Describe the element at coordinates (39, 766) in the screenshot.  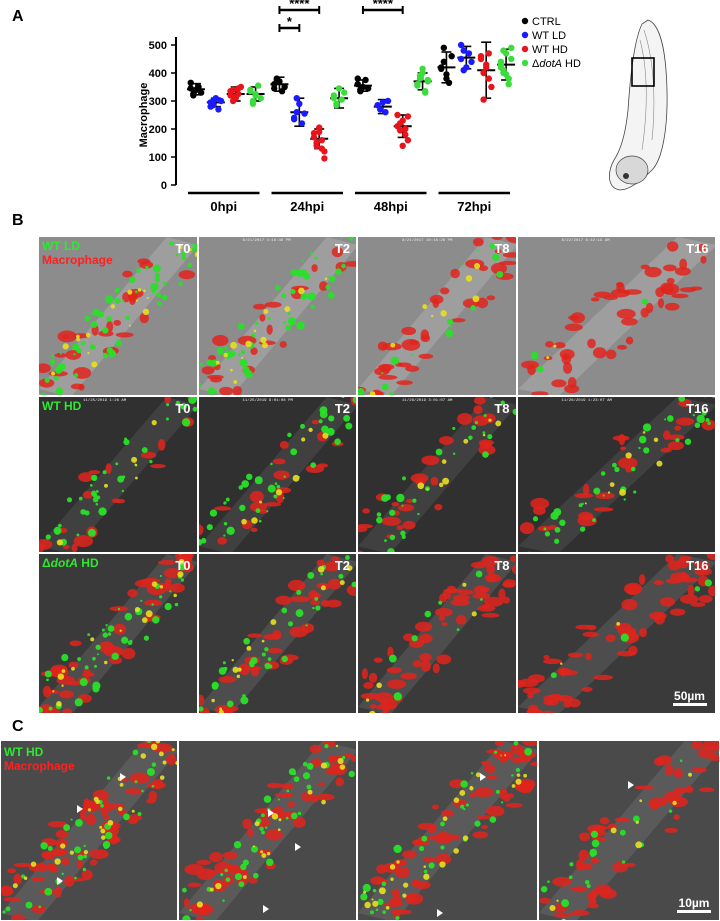
I see `closeup-label-macrophage: Macrophage` at that location.